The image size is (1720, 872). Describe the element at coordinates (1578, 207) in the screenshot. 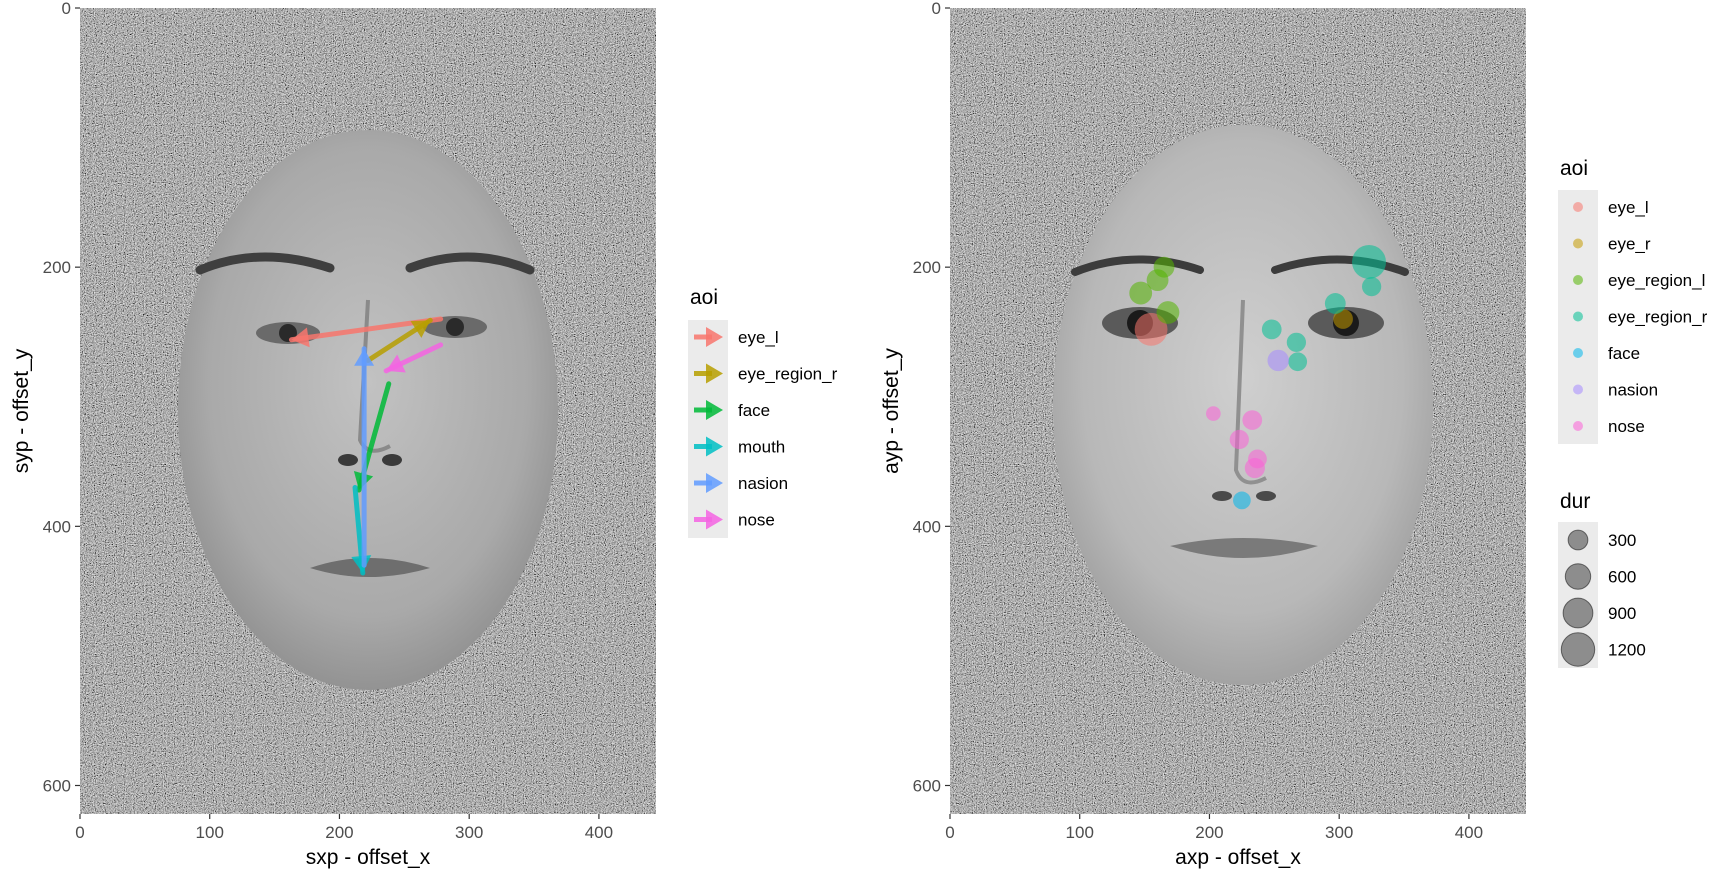

I see `legend-key-eye-l` at that location.